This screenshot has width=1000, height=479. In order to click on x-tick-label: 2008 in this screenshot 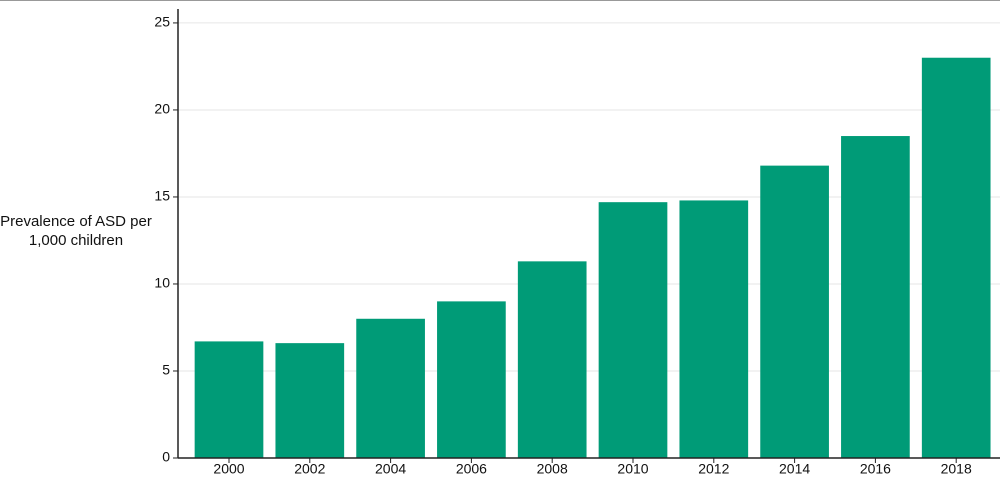, I will do `click(552, 469)`.